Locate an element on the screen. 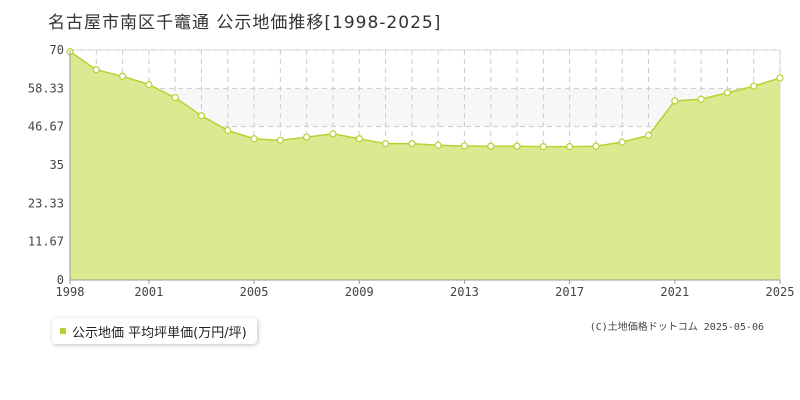  y-tick-label: 58.33 is located at coordinates (46, 88).